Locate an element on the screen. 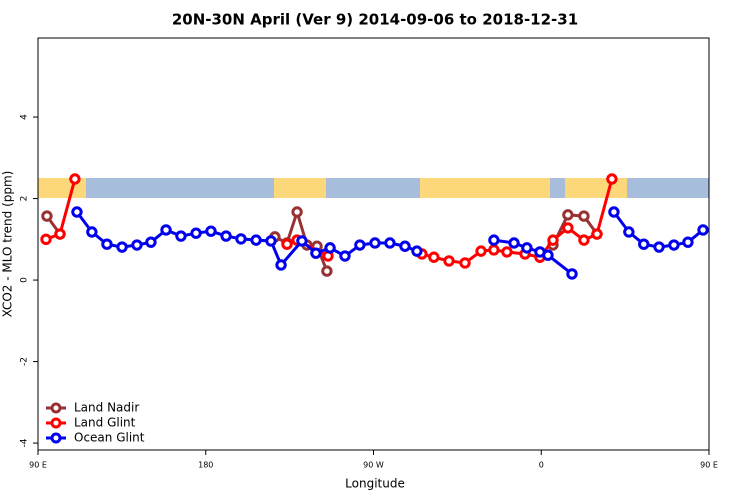 This screenshot has height=504, width=750. y-axis-label: XCO2 - MLO trend (ppm) is located at coordinates (8, 244).